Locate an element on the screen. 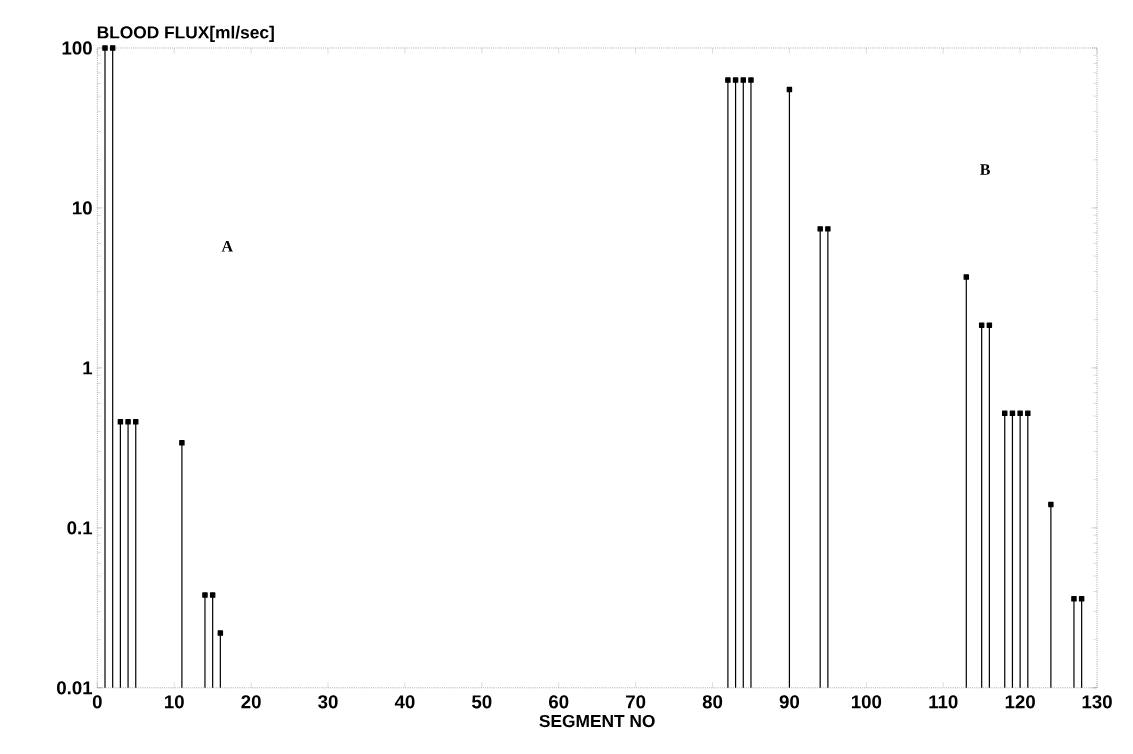 Image resolution: width=1133 pixels, height=754 pixels. y-tick-label: 10 is located at coordinates (82, 208).